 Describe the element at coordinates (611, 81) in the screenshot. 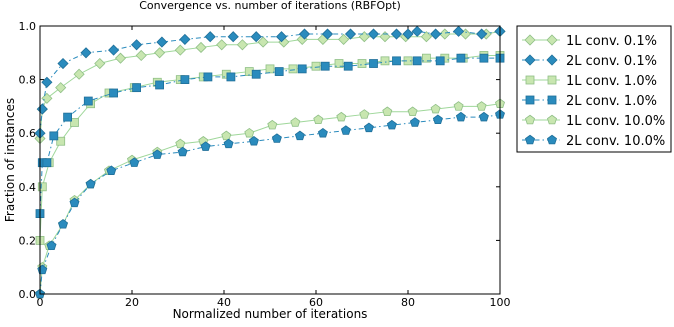

I see `legend-label: 1L conv. 1.0%` at that location.